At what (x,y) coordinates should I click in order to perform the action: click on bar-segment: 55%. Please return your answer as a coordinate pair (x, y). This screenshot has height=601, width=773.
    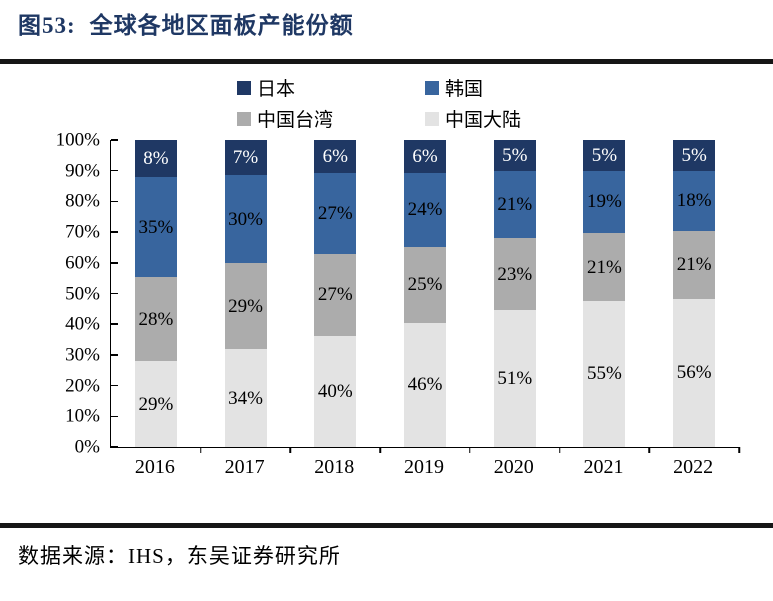
    Looking at the image, I should click on (604, 373).